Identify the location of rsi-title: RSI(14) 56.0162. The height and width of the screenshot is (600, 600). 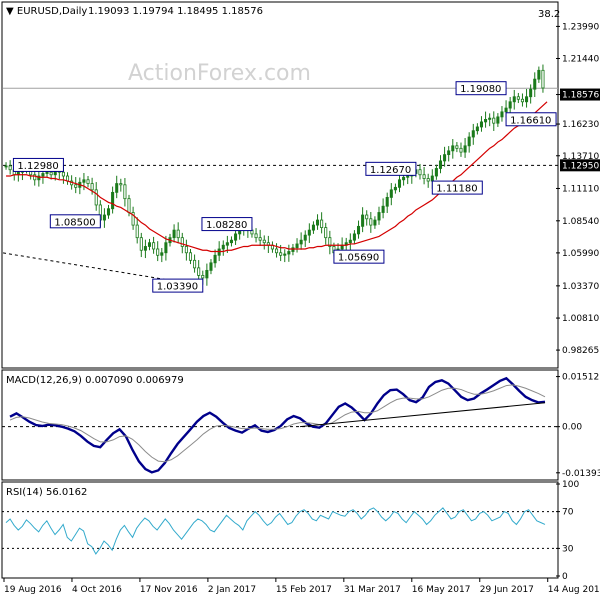
(46, 492).